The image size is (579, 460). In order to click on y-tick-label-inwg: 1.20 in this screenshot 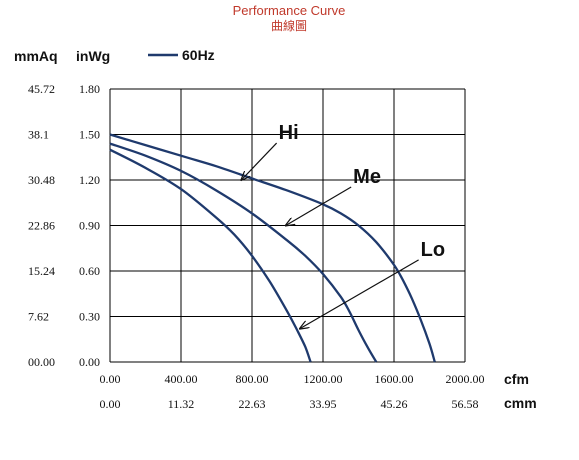, I will do `click(89, 180)`.